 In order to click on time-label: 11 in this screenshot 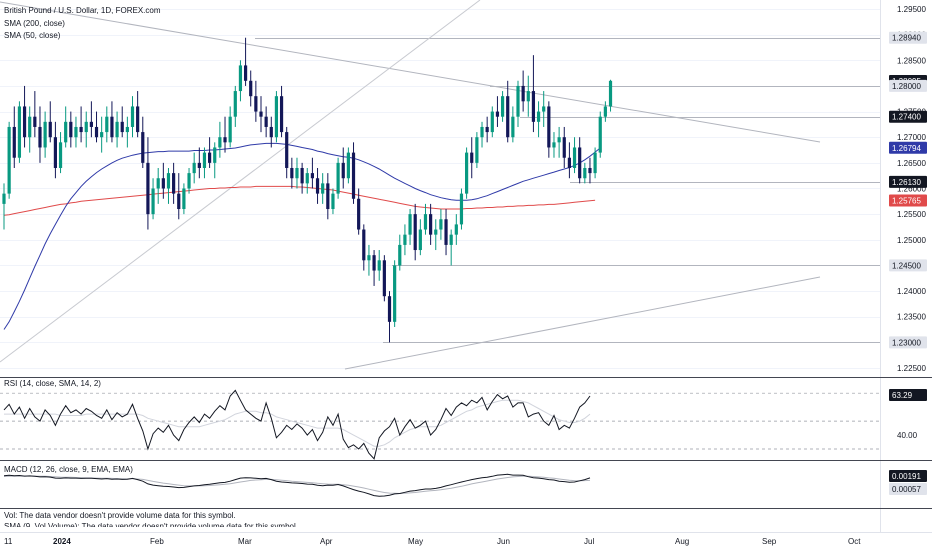, I will do `click(8, 541)`.